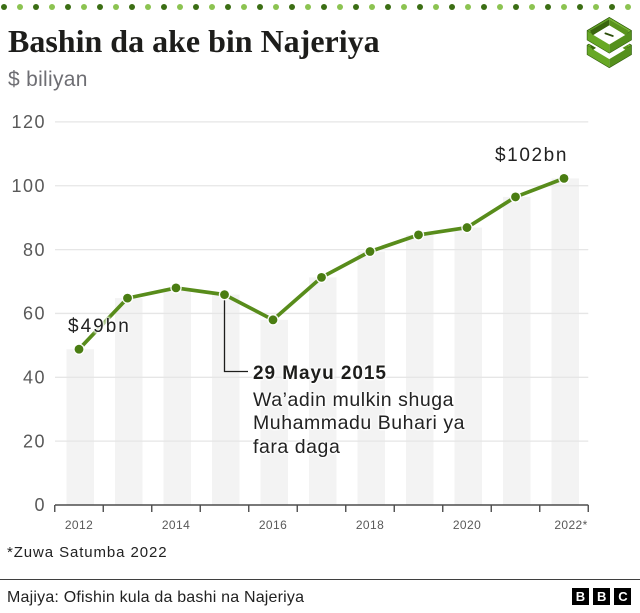 The height and width of the screenshot is (613, 640). Describe the element at coordinates (28, 122) in the screenshot. I see `svg-text: 120` at that location.